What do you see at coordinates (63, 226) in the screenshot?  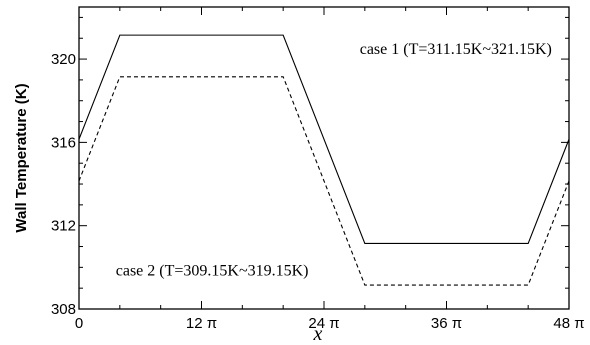 I see `y-tick-label: 312` at bounding box center [63, 226].